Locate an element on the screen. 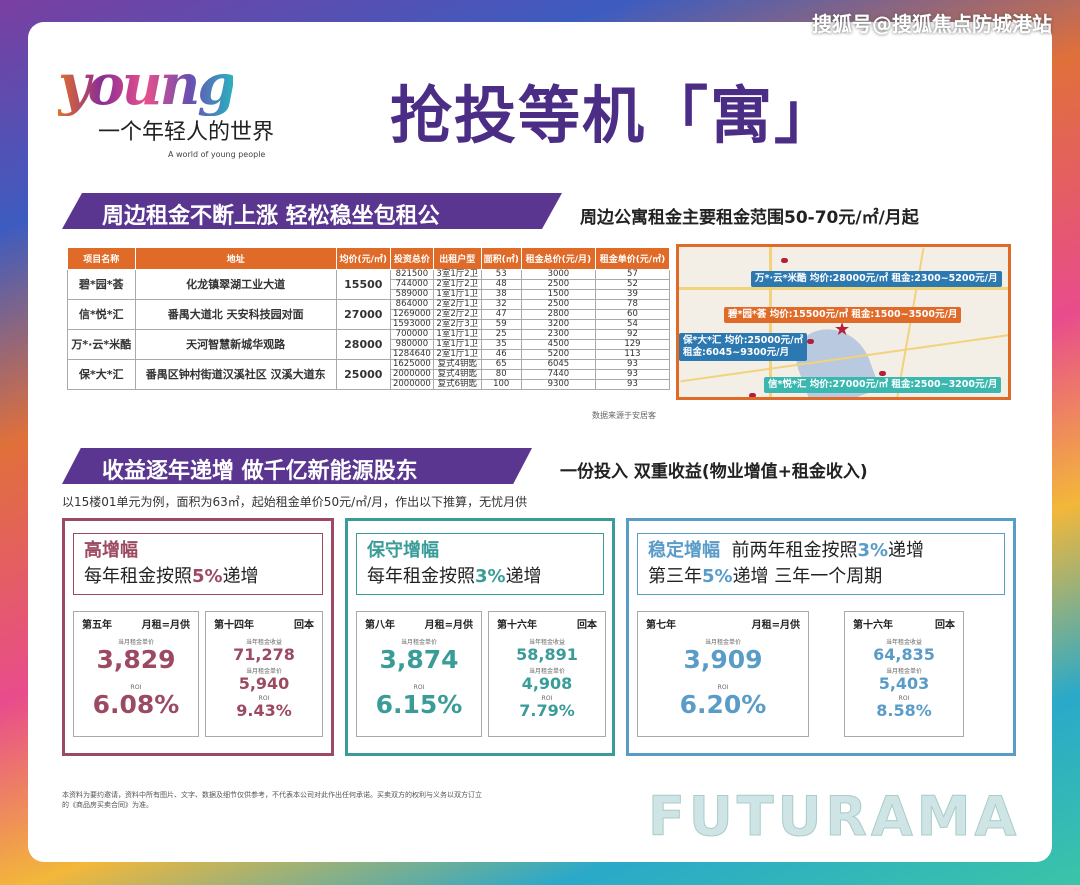 The width and height of the screenshot is (1080, 885). roi-value: 8.58% is located at coordinates (904, 710).